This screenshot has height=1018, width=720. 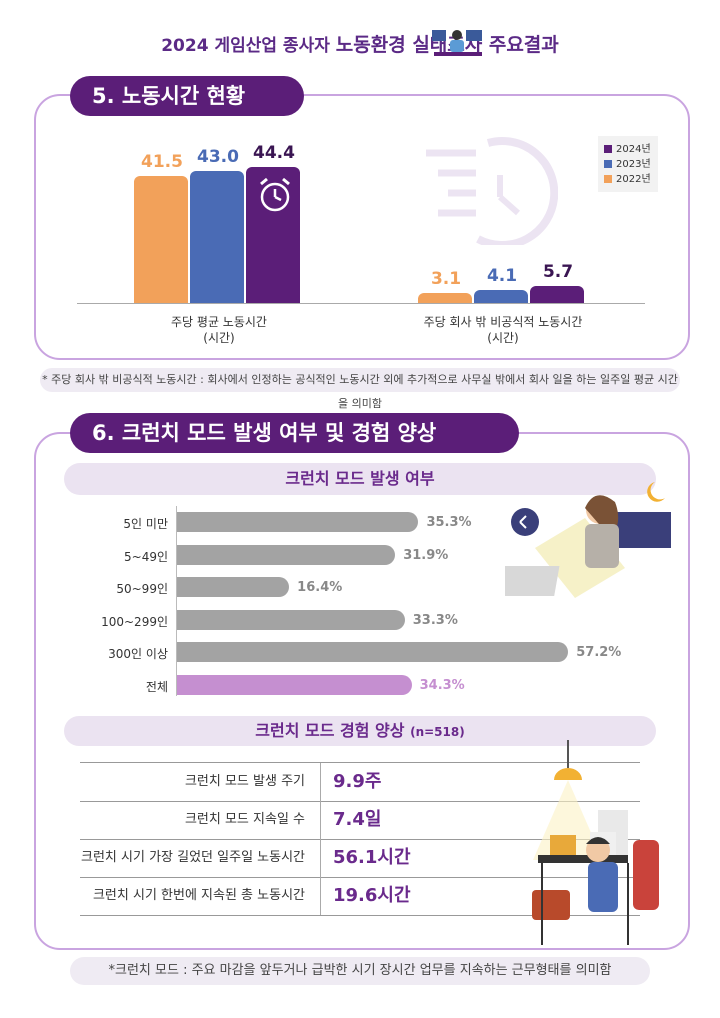 What do you see at coordinates (360, 479) in the screenshot?
I see `crunch-occurrence-subtitle: 크런치 모드 발생 여부` at bounding box center [360, 479].